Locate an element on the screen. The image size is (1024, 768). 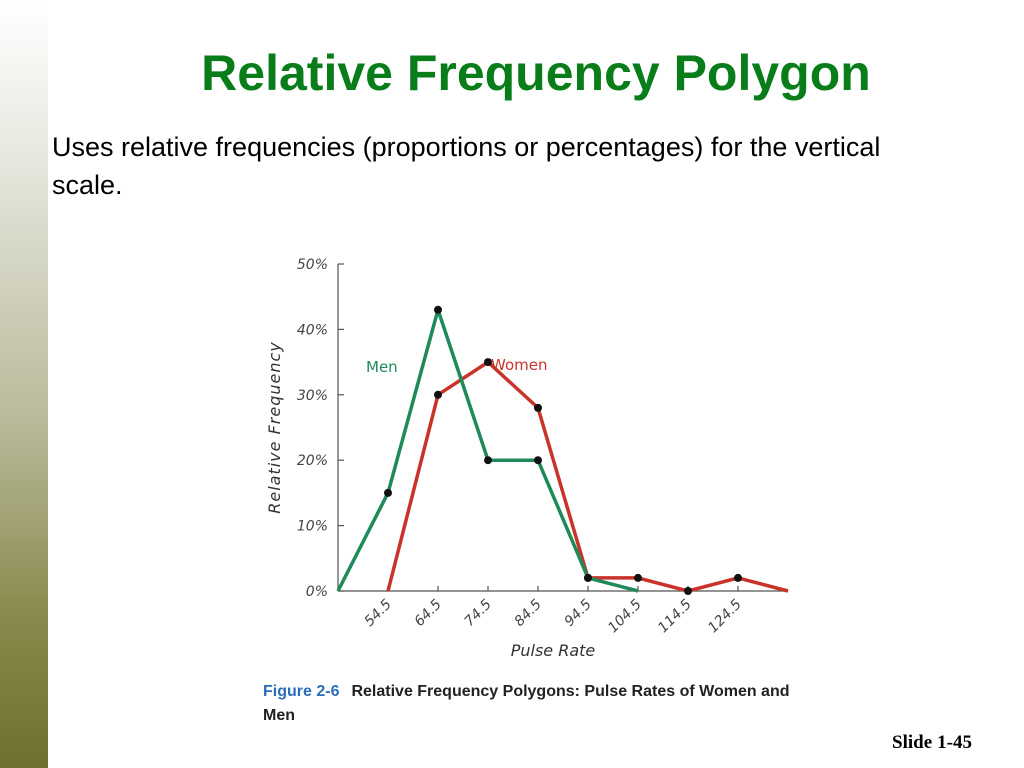
slide-number: Slide 1-45 is located at coordinates (932, 743).